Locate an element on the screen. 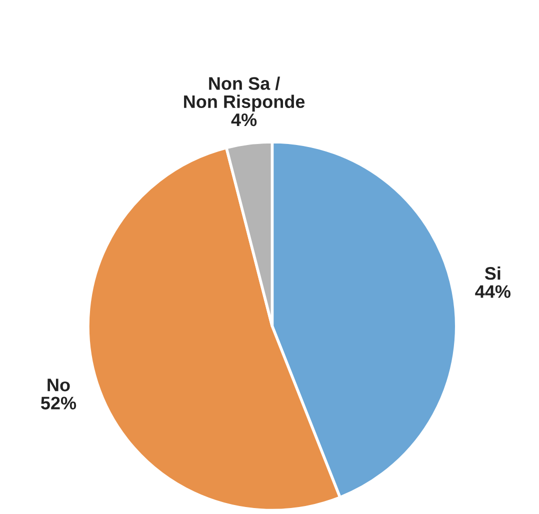  slice-label: Non Sa / Non Risponde is located at coordinates (244, 94).